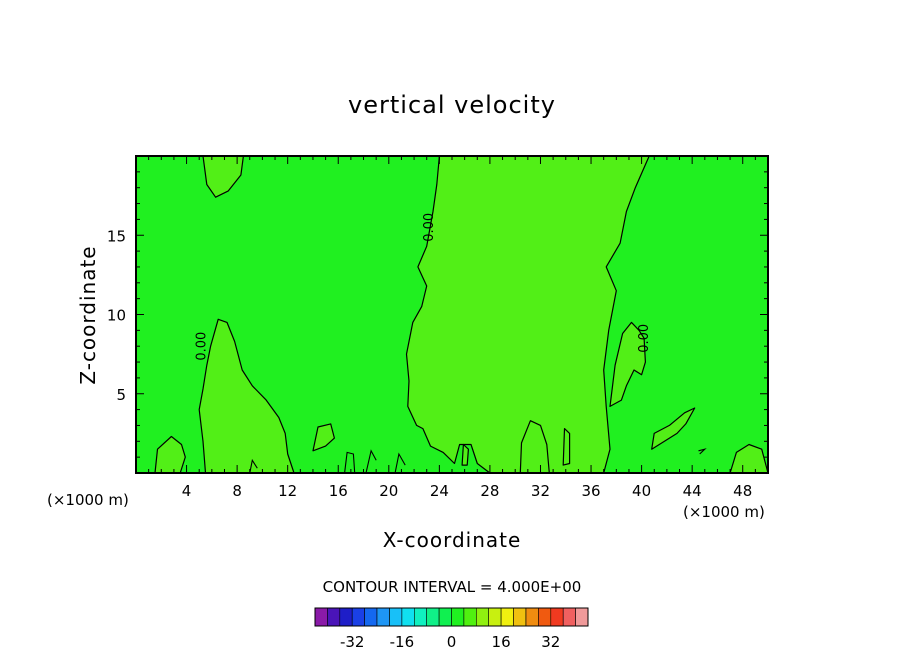  I want to click on y-tick-label: 5, so click(121, 395).